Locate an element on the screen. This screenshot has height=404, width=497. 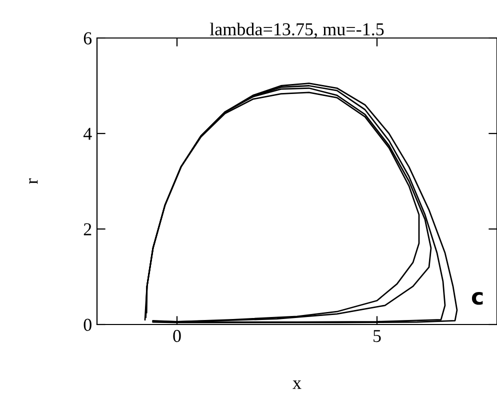
x-tick-label: 5 is located at coordinates (377, 336).